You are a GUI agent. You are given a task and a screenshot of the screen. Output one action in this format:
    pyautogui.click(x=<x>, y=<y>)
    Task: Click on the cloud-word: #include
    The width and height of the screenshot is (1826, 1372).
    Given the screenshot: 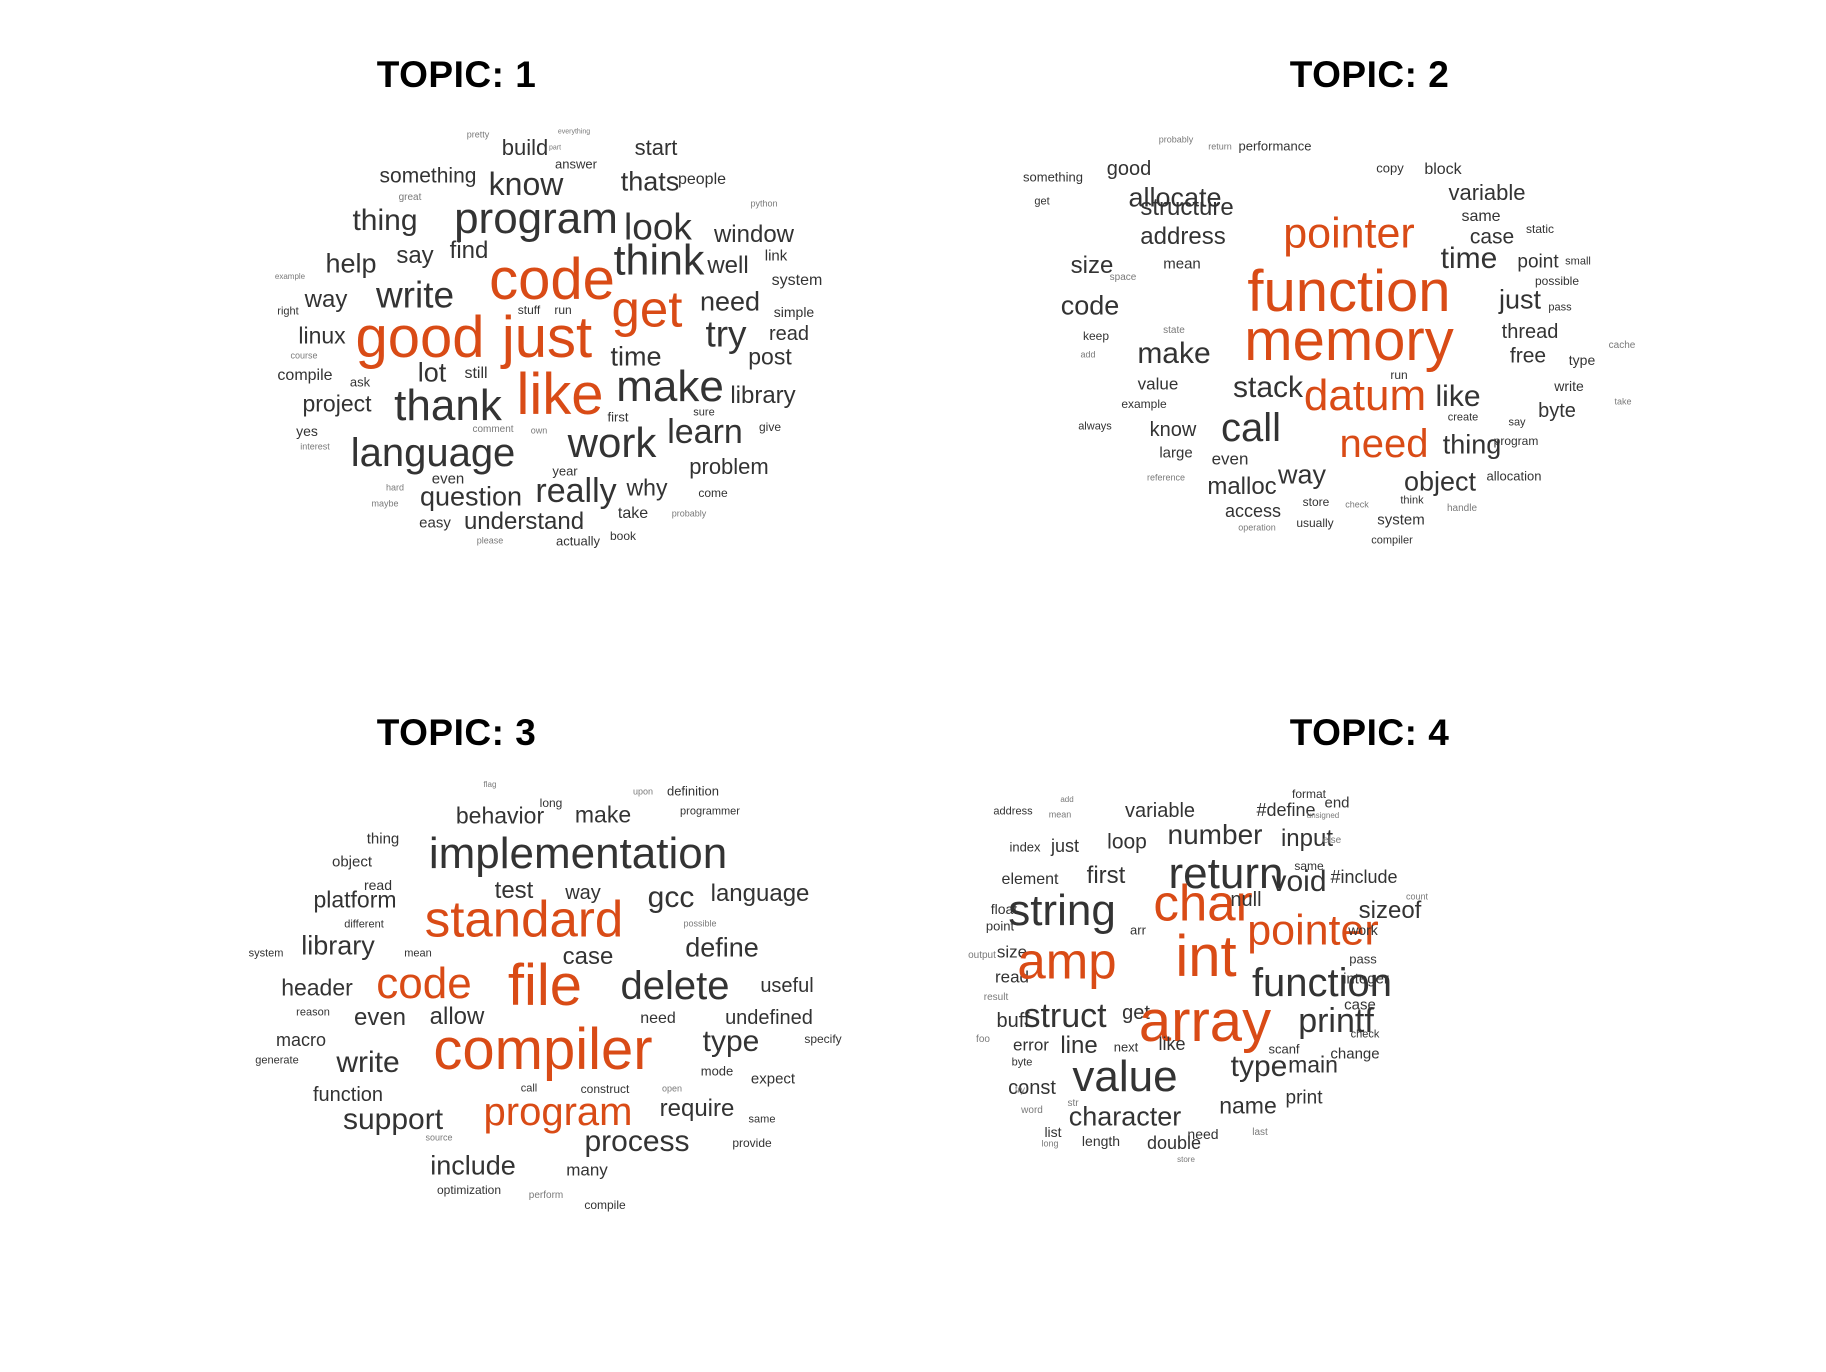 What is the action you would take?
    pyautogui.click(x=1364, y=877)
    